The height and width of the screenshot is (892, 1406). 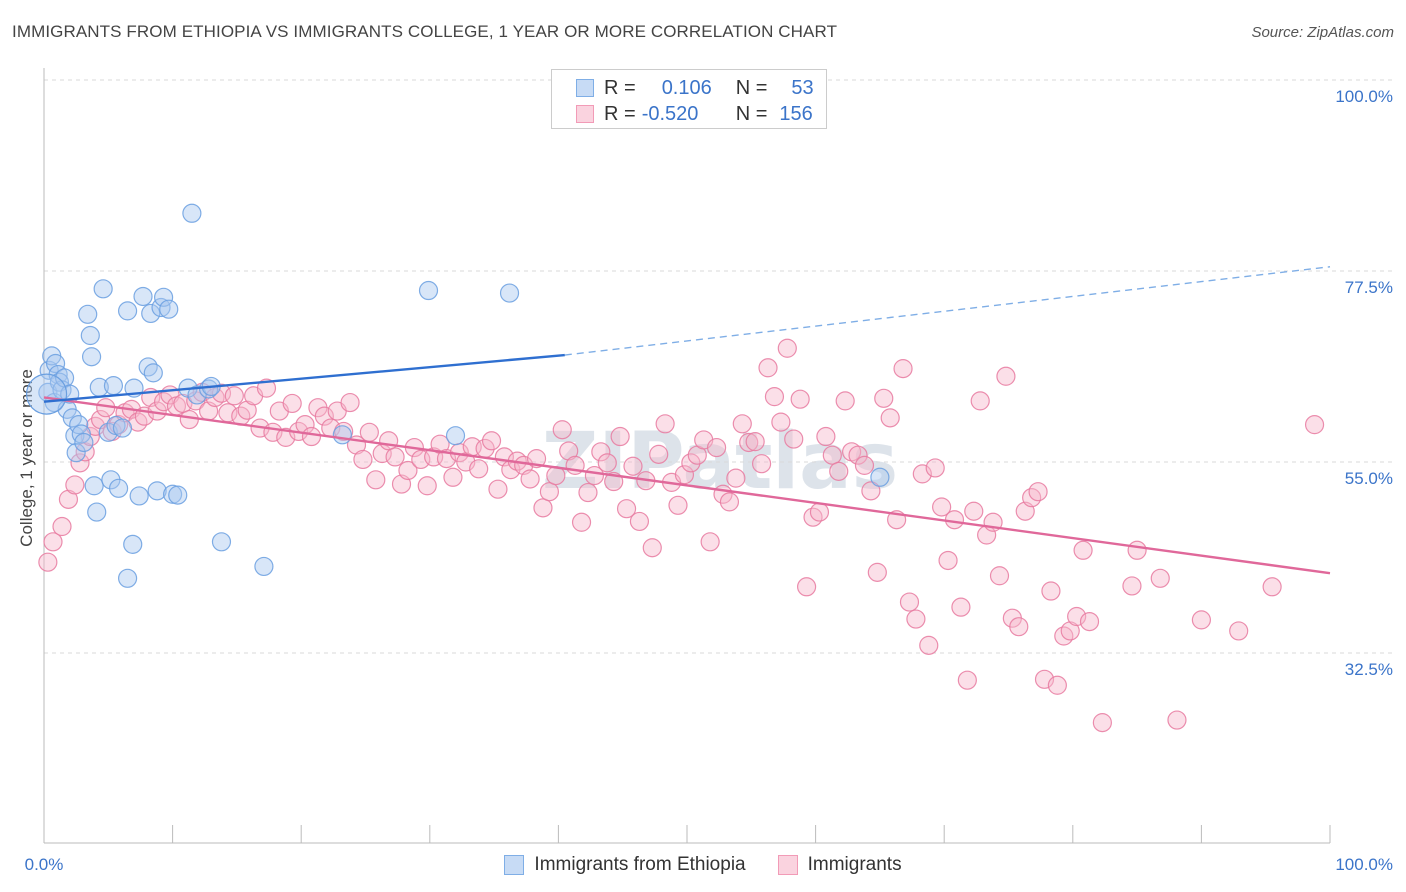 What do you see at coordinates (625, 865) in the screenshot?
I see `legend-item-ethiopia: Immigrants from Ethiopia` at bounding box center [625, 865].